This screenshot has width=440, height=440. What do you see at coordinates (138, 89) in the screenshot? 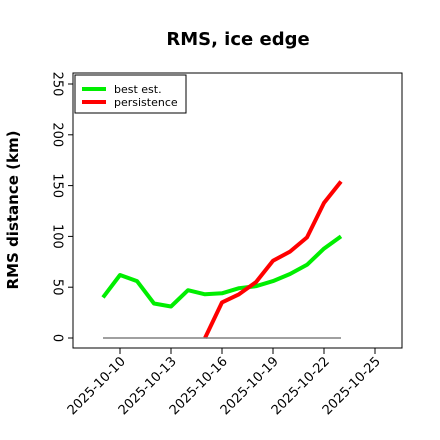
I see `legend-label: best est.` at bounding box center [138, 89].